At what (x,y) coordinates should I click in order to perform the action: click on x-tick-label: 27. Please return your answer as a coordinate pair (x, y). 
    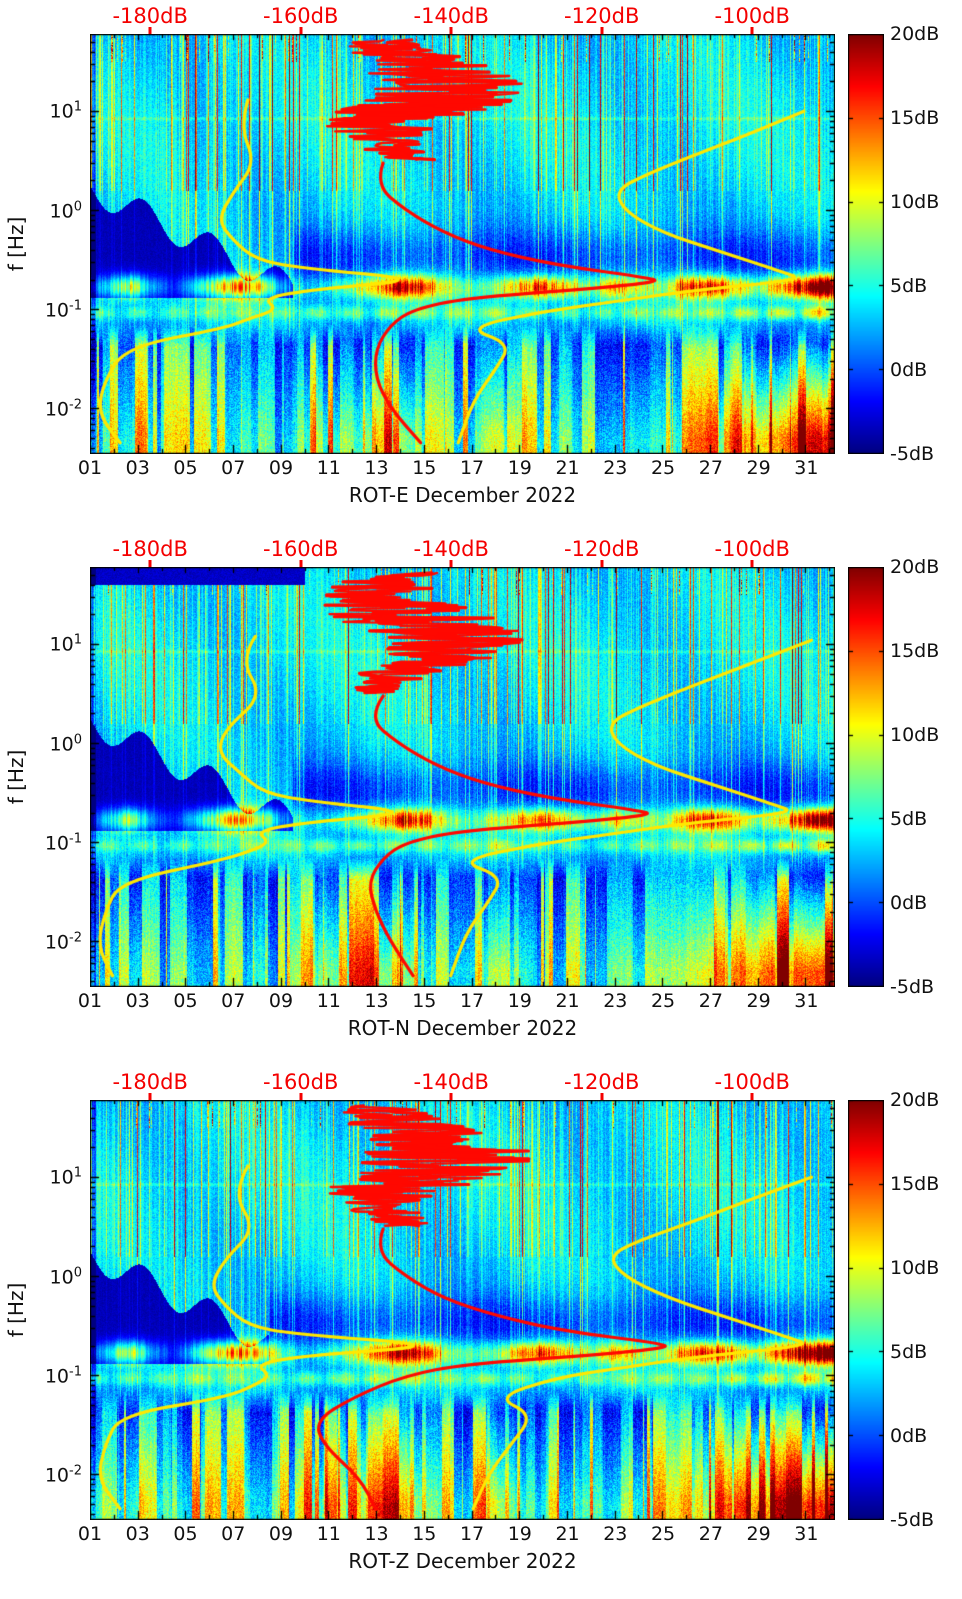
    Looking at the image, I should click on (710, 468).